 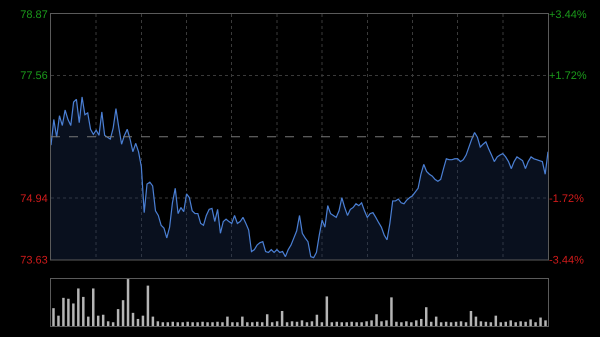 What do you see at coordinates (34, 198) in the screenshot?
I see `y-tick-label: 74.94` at bounding box center [34, 198].